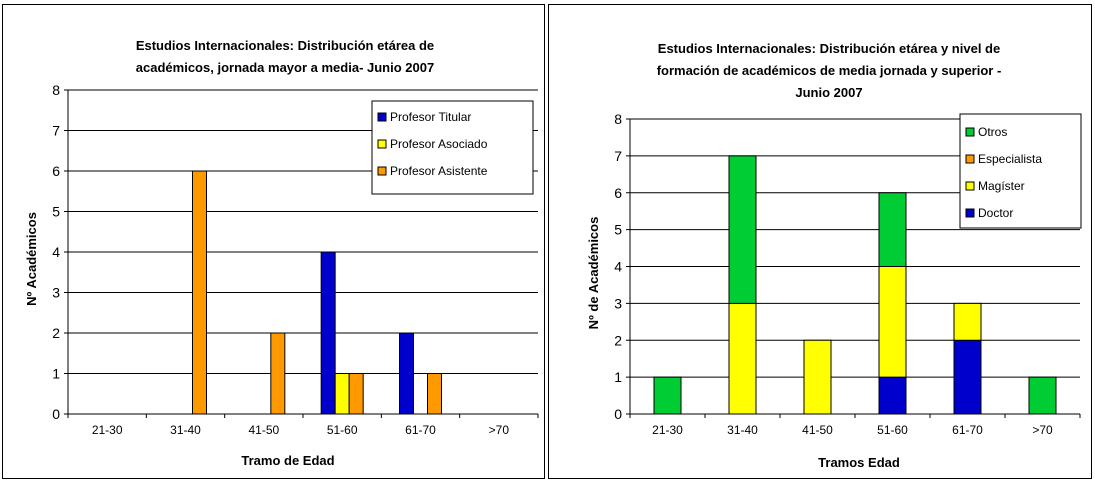 The image size is (1095, 483). I want to click on chart-2-x-axis-label: Tramos Edad, so click(859, 462).